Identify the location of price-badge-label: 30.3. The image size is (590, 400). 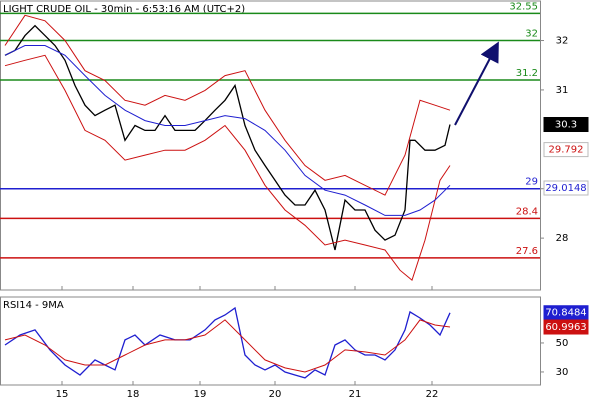
(566, 125).